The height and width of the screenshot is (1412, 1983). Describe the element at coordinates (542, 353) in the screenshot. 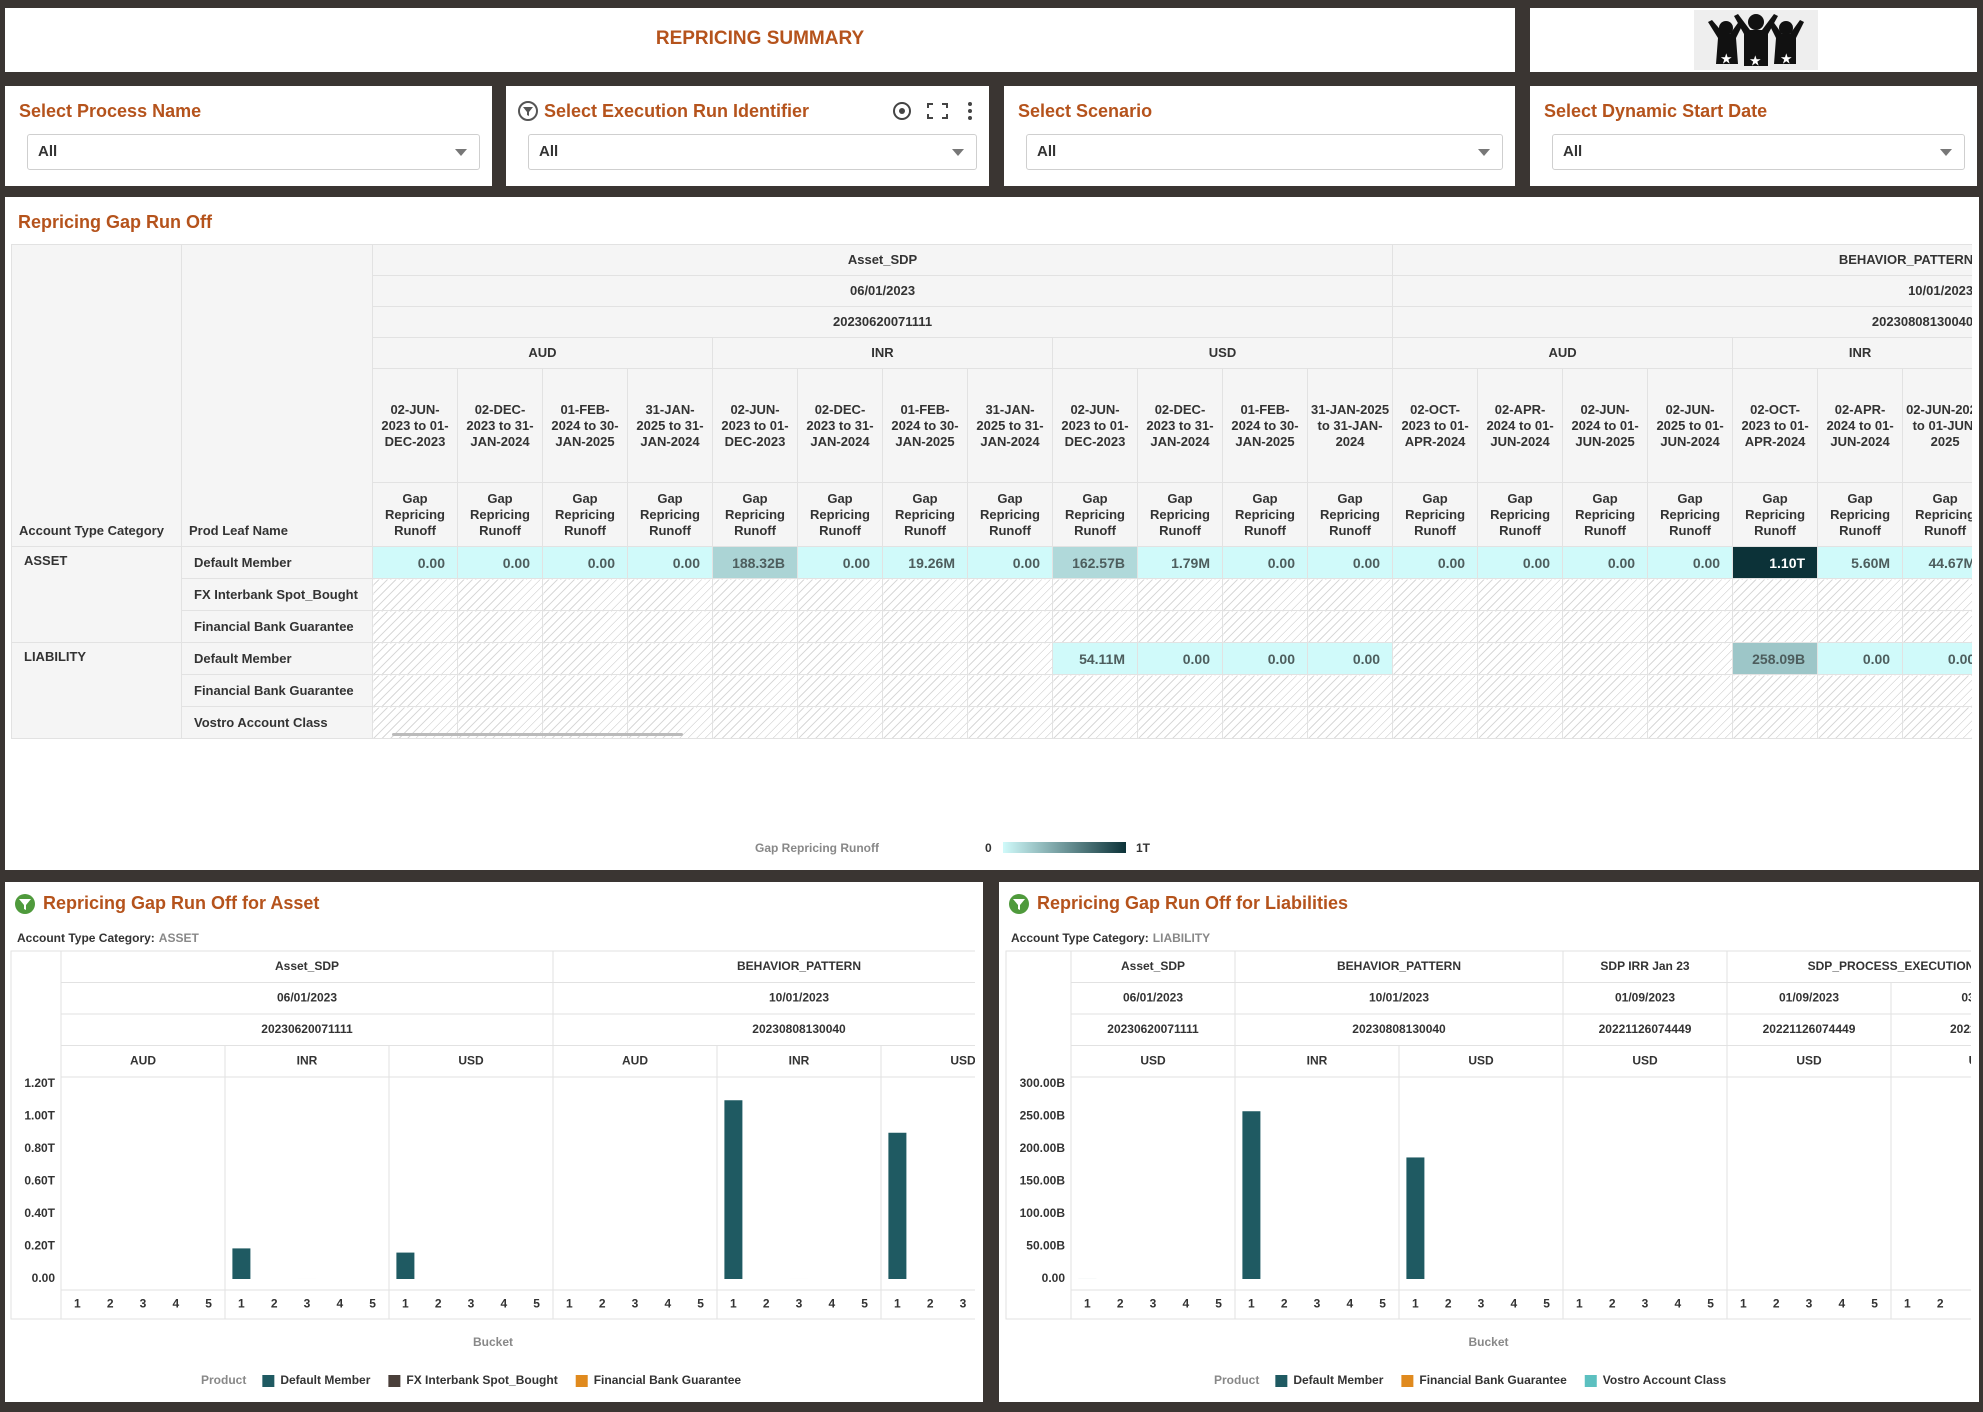

I see `currency-header: AUD` at that location.